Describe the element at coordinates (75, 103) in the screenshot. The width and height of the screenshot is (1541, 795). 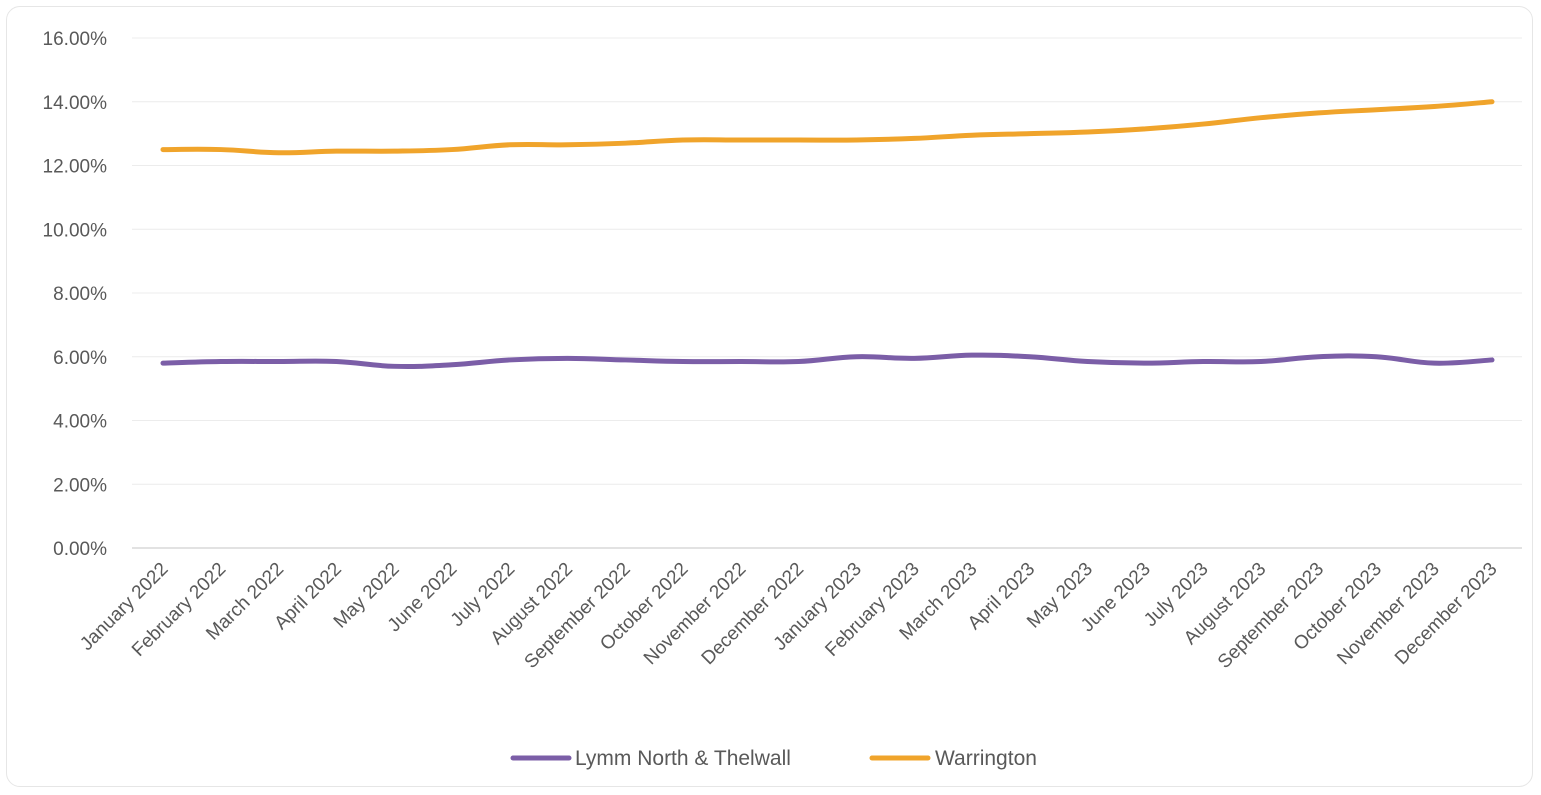
I see `y-tick-label: 14.00%` at that location.